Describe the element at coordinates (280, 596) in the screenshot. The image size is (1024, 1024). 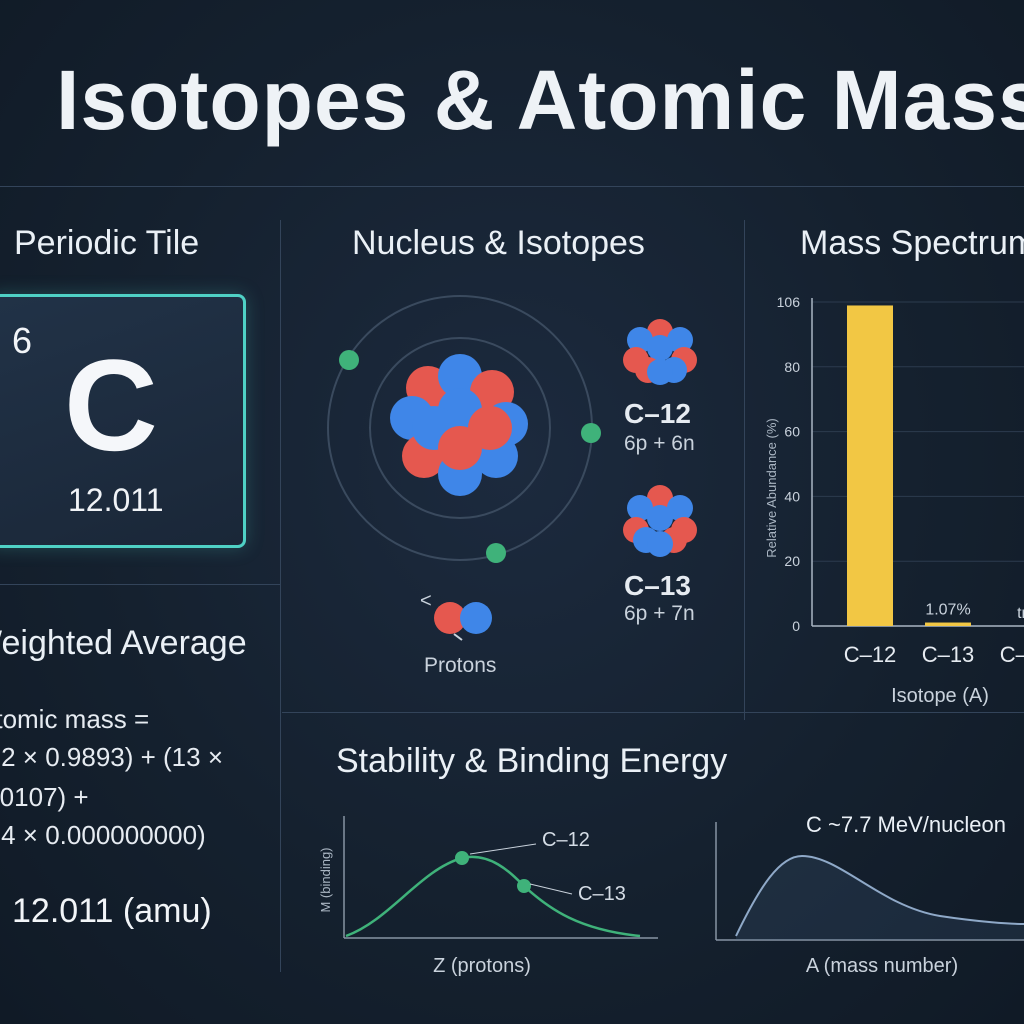
I see `left-column-divider` at that location.